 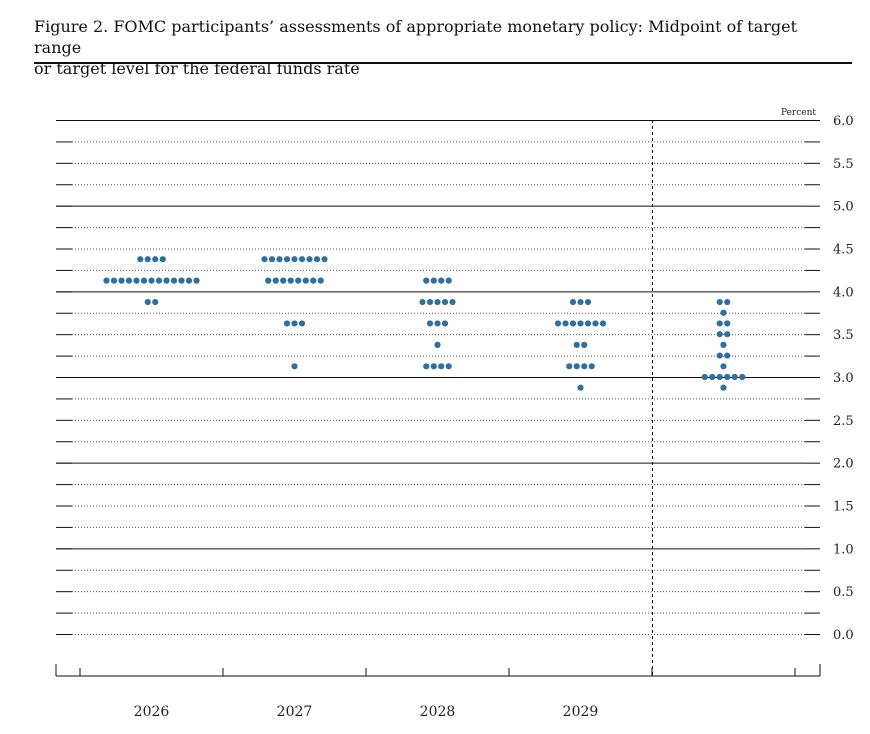 I want to click on y-tick-label: 4.5, so click(x=843, y=250).